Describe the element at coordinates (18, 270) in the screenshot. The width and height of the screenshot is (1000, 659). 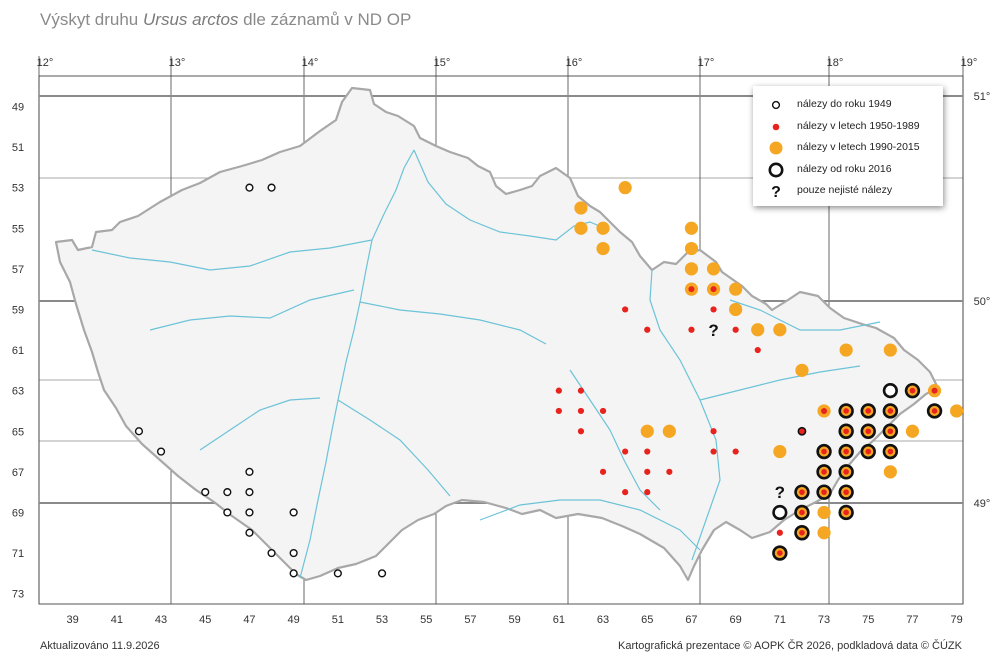
I see `row-label: 57` at that location.